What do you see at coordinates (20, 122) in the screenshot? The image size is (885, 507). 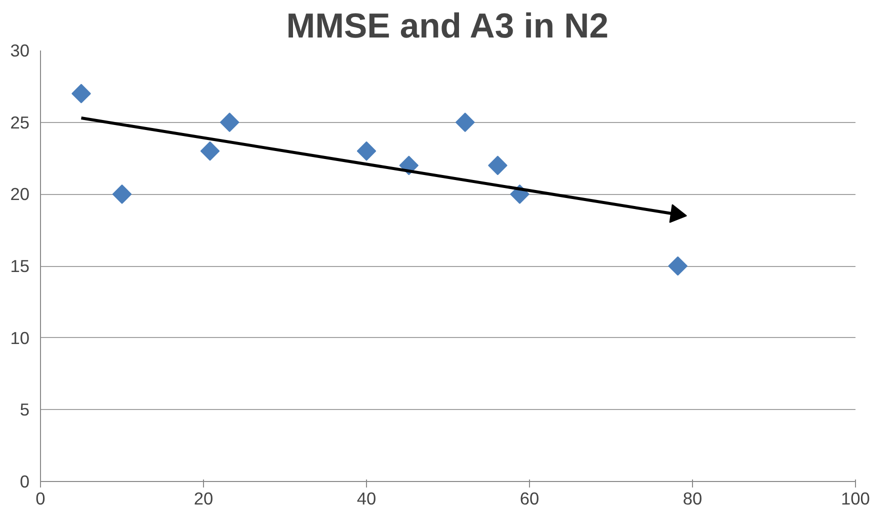 I see `y-tick-label: 25` at bounding box center [20, 122].